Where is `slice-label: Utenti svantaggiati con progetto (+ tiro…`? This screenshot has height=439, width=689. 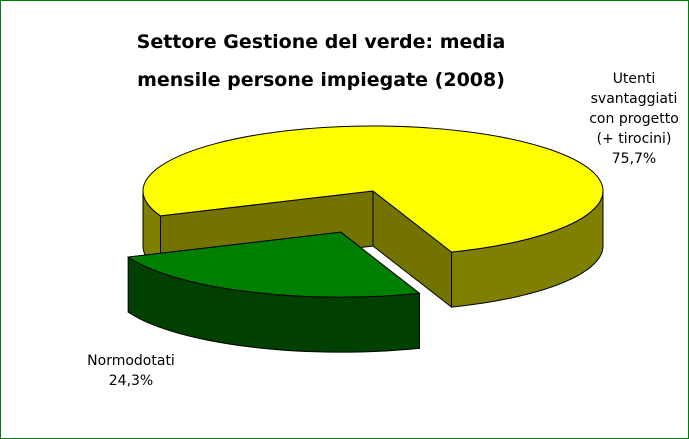
slice-label: Utenti svantaggiati con progetto (+ tiro… is located at coordinates (634, 119).